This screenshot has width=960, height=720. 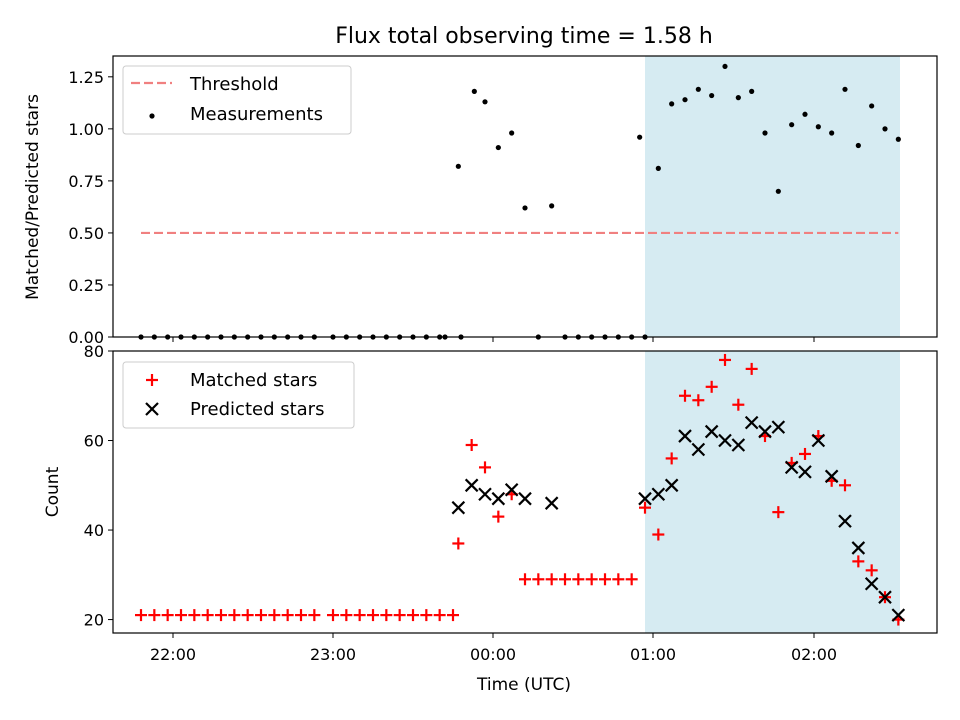 I want to click on top-shaded-region, so click(x=772, y=196).